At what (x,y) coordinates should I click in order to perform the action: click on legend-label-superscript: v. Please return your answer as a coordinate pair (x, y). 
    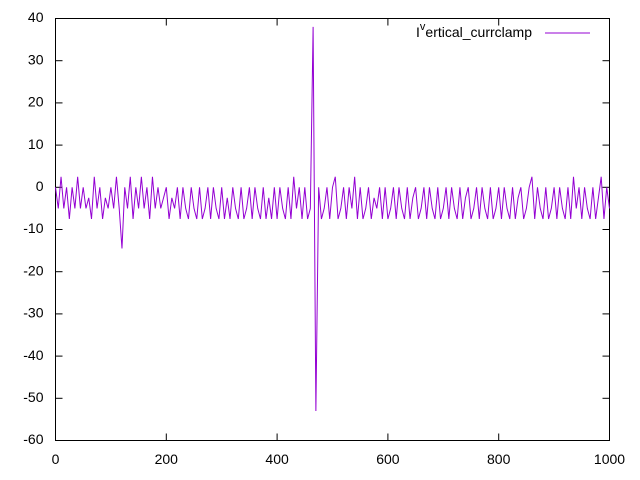
    Looking at the image, I should click on (423, 27).